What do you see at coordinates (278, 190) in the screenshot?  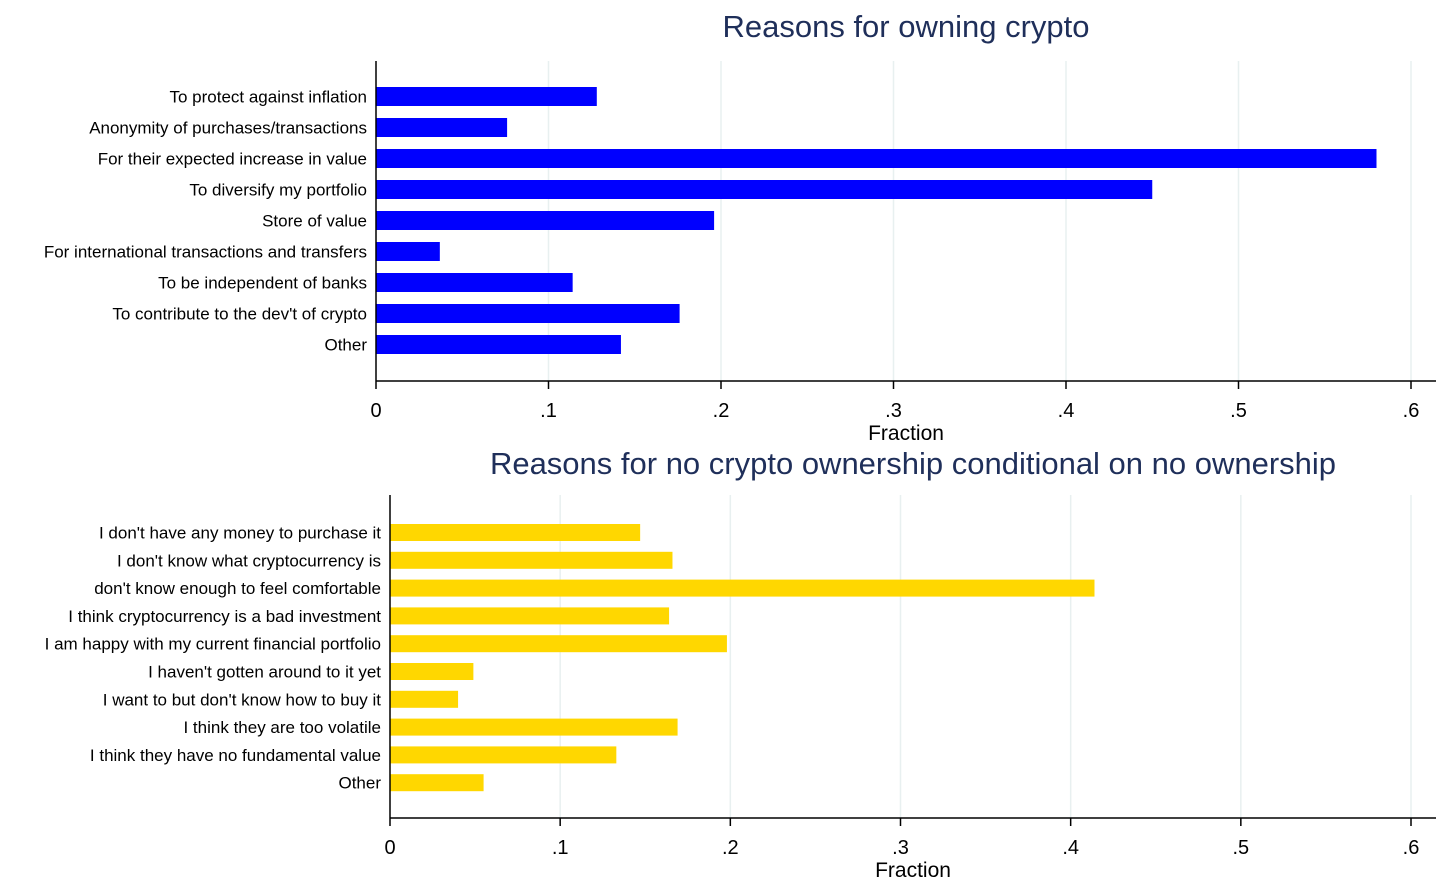 I see `category-label: To diversify my portfolio` at bounding box center [278, 190].